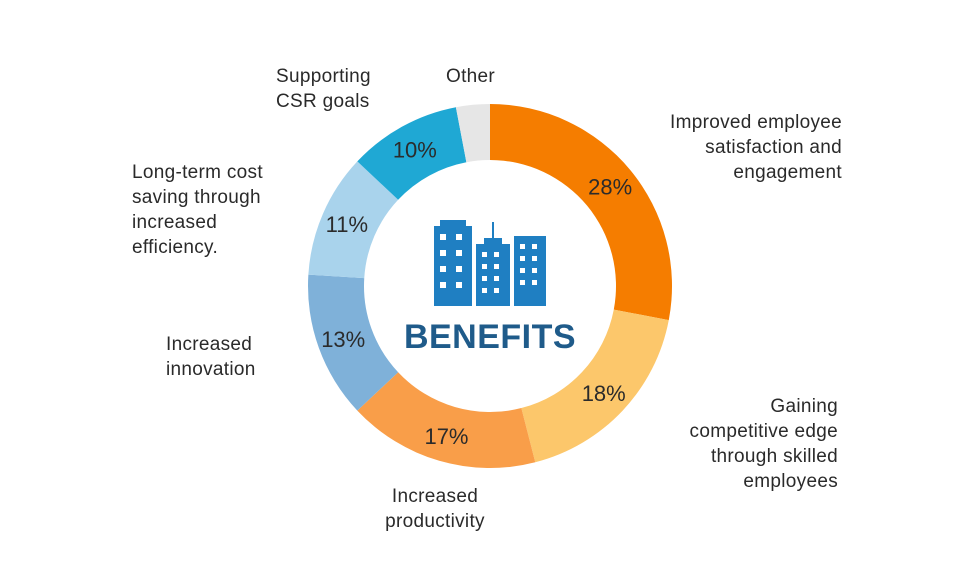 The width and height of the screenshot is (980, 582). I want to click on label-line: Improved employee, so click(756, 122).